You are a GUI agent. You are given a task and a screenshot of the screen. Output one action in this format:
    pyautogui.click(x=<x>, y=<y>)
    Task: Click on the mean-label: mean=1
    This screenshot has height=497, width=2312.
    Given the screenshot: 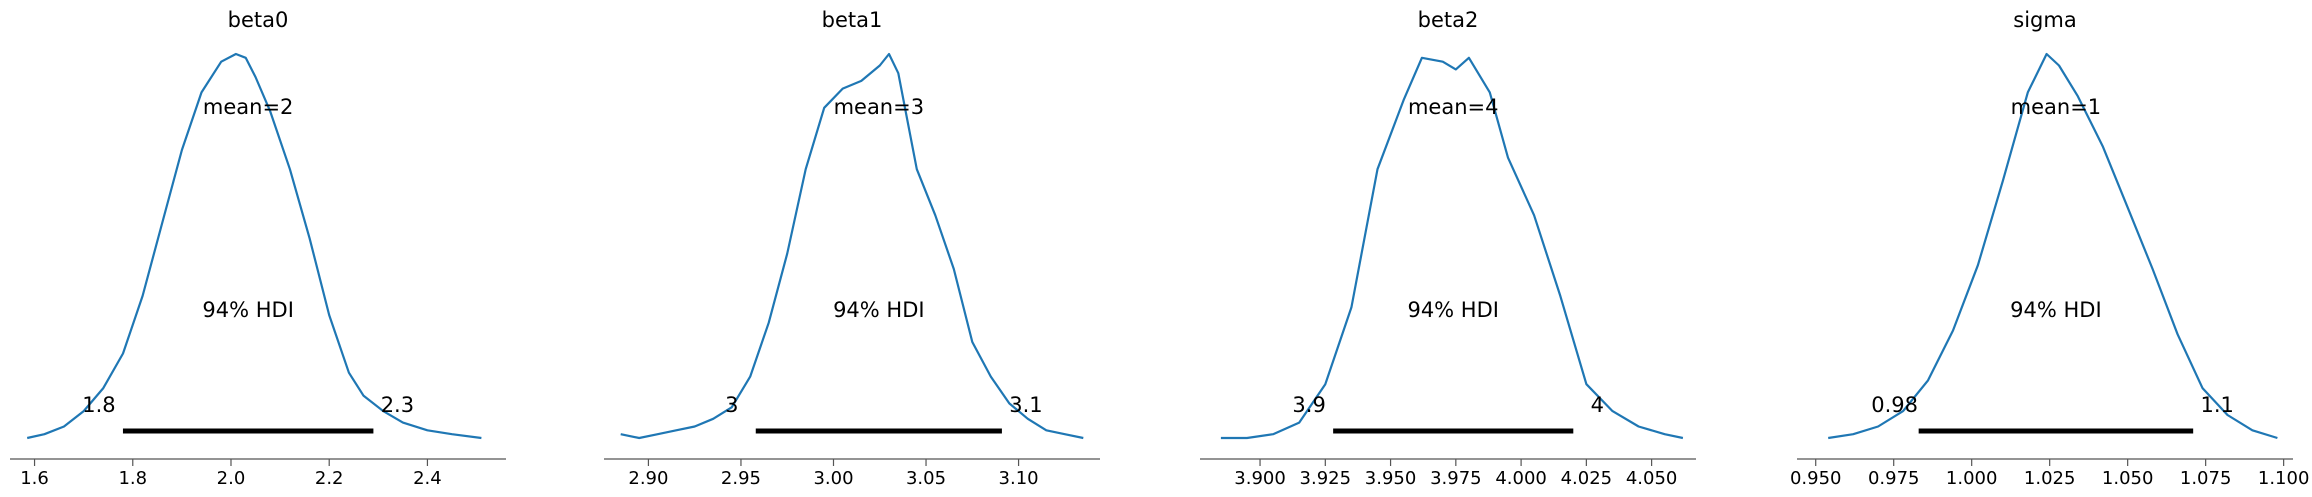 What is the action you would take?
    pyautogui.click(x=2056, y=107)
    